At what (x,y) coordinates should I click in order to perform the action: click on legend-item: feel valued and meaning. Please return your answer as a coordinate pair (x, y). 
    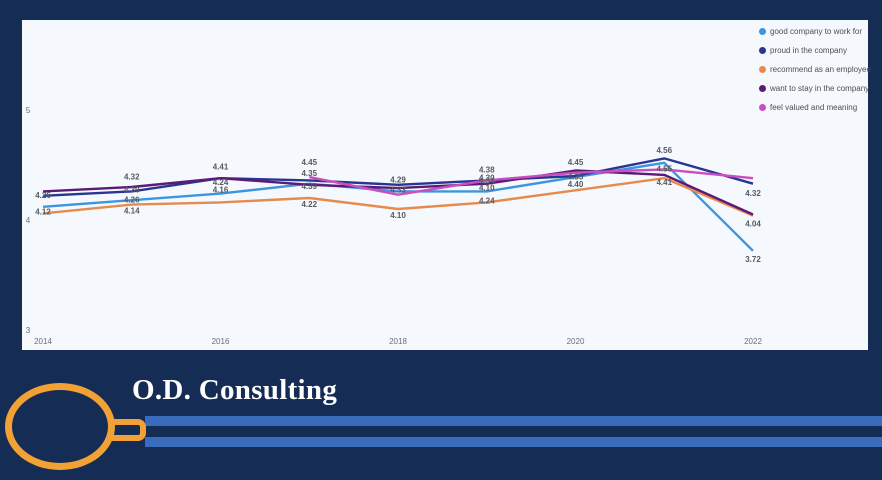
    Looking at the image, I should click on (814, 107).